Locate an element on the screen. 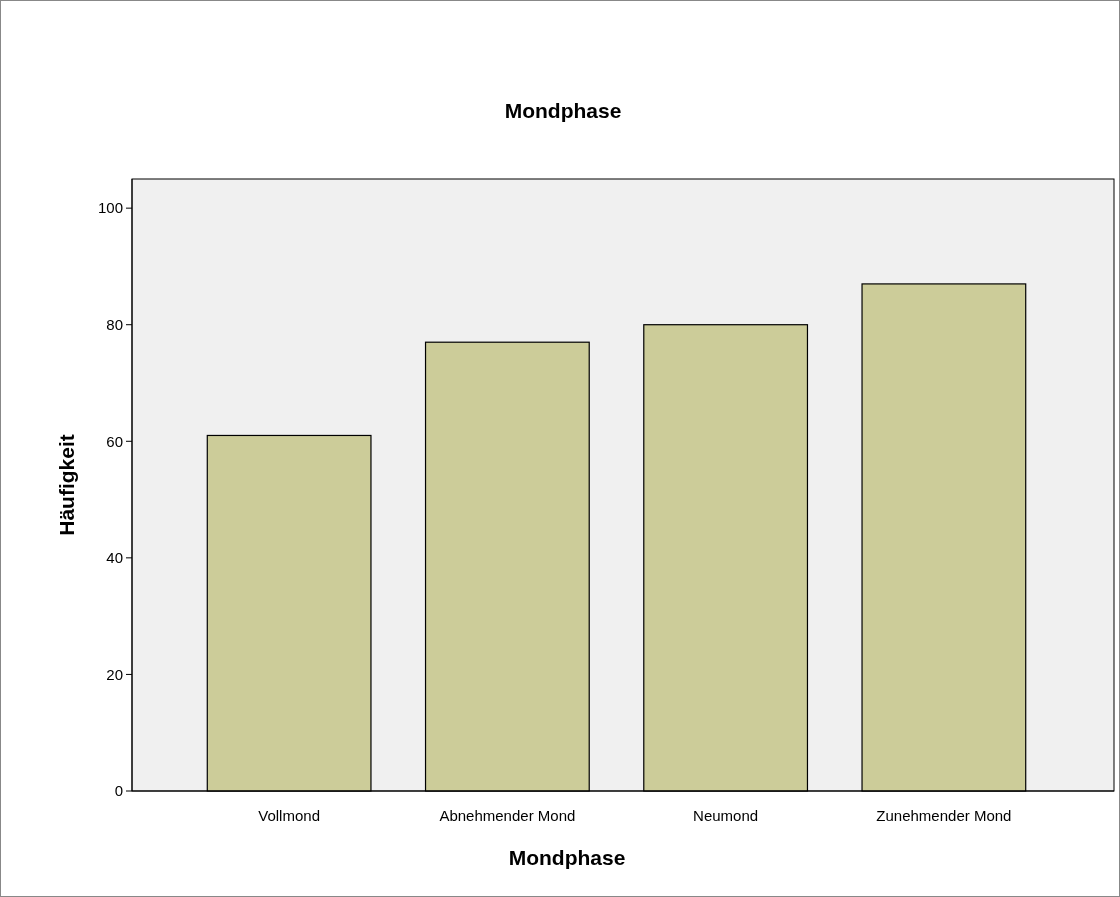 The image size is (1120, 897). x-tick-label: Zunehmender Mond is located at coordinates (944, 815).